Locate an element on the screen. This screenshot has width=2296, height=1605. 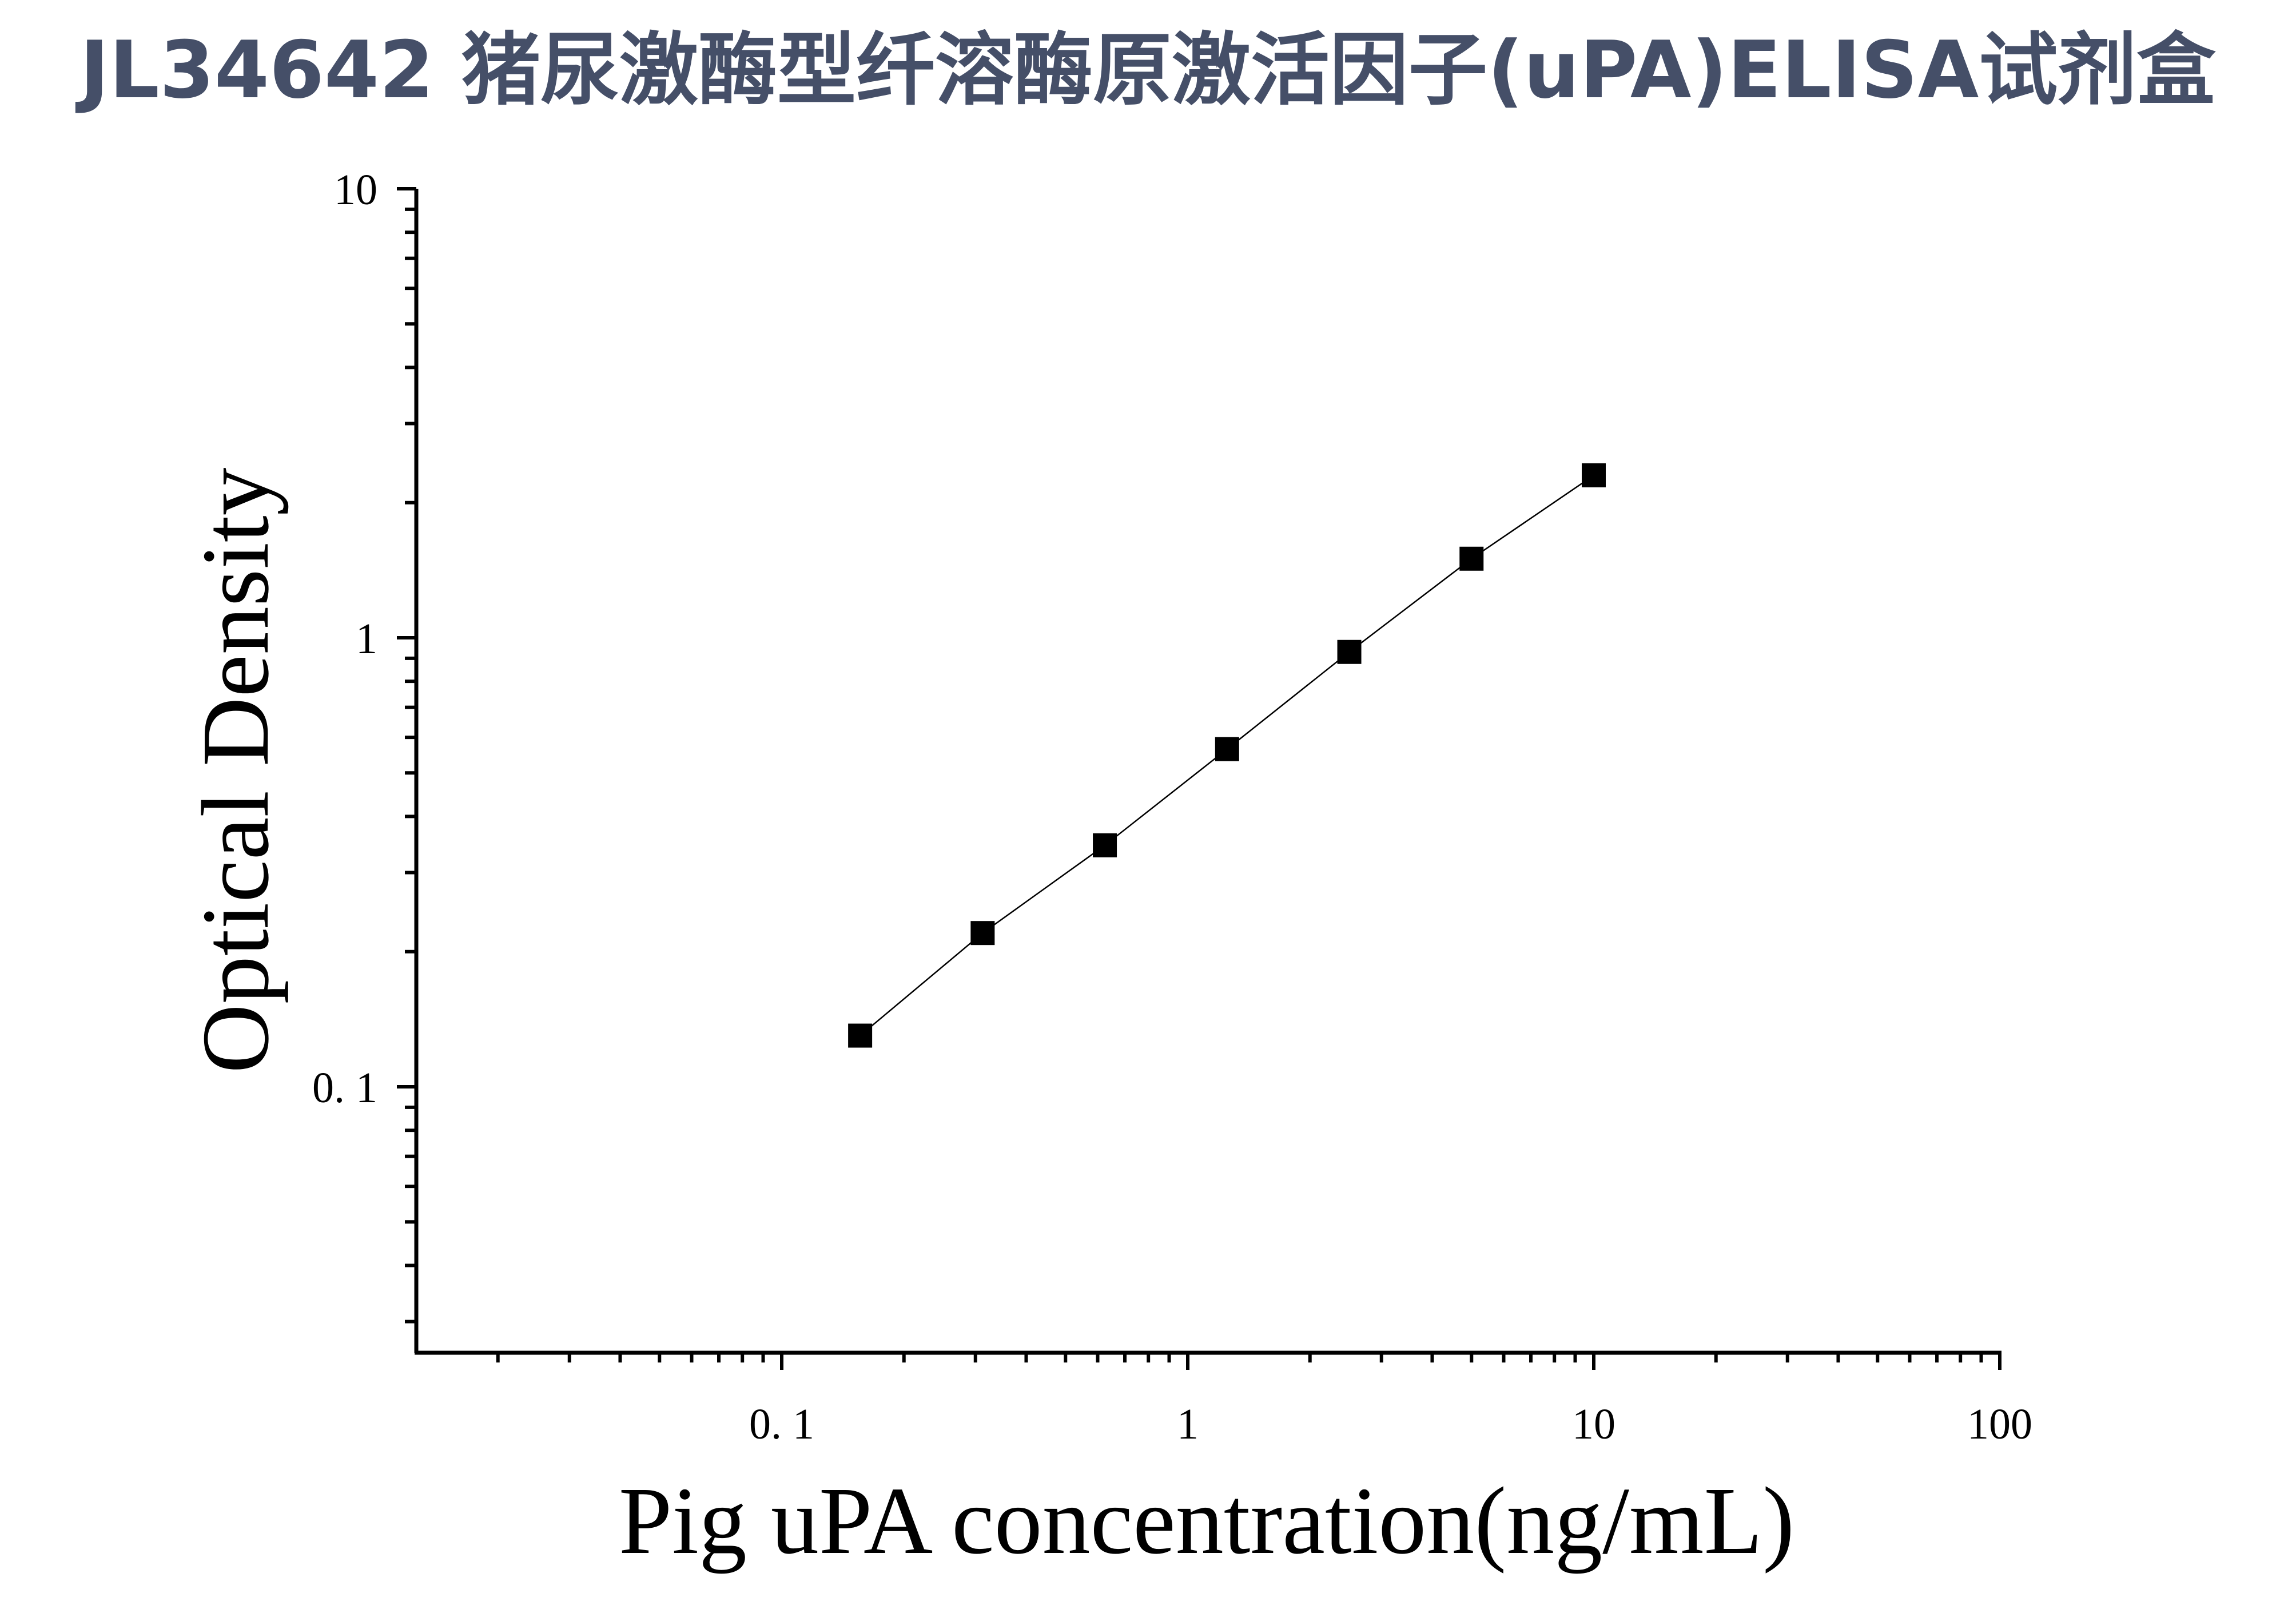
x-axis-label: Pig uPA concentration(ng/mL) is located at coordinates (1206, 1521).